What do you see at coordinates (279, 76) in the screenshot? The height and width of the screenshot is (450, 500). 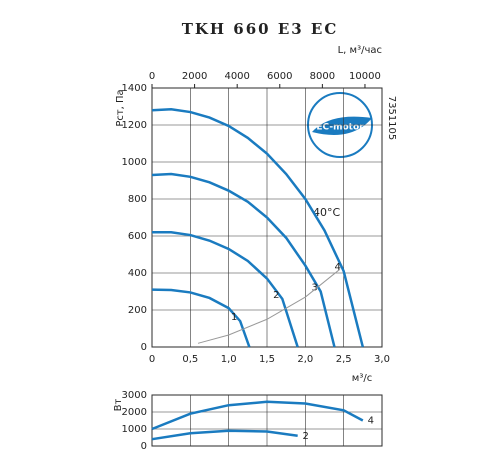 I see `x2-tick-label: 6000` at bounding box center [279, 76].